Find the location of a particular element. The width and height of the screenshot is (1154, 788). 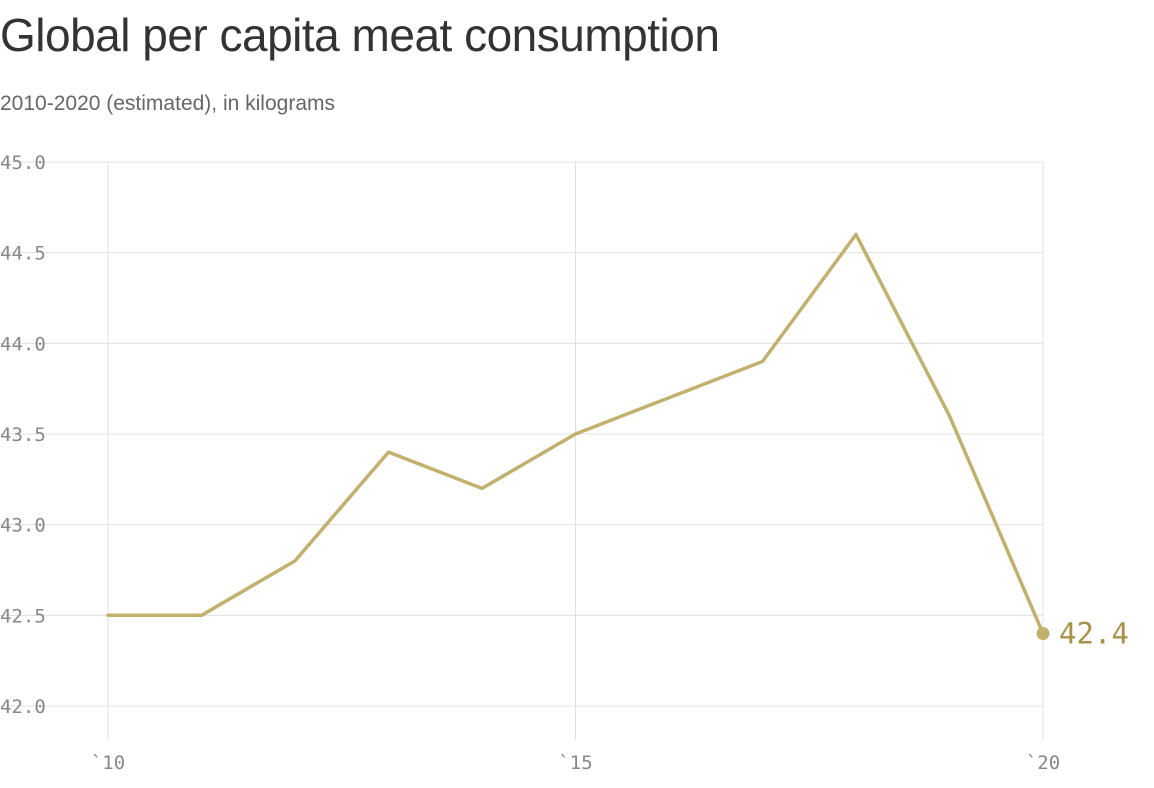

y-tick-label: 44.0 is located at coordinates (23, 344).